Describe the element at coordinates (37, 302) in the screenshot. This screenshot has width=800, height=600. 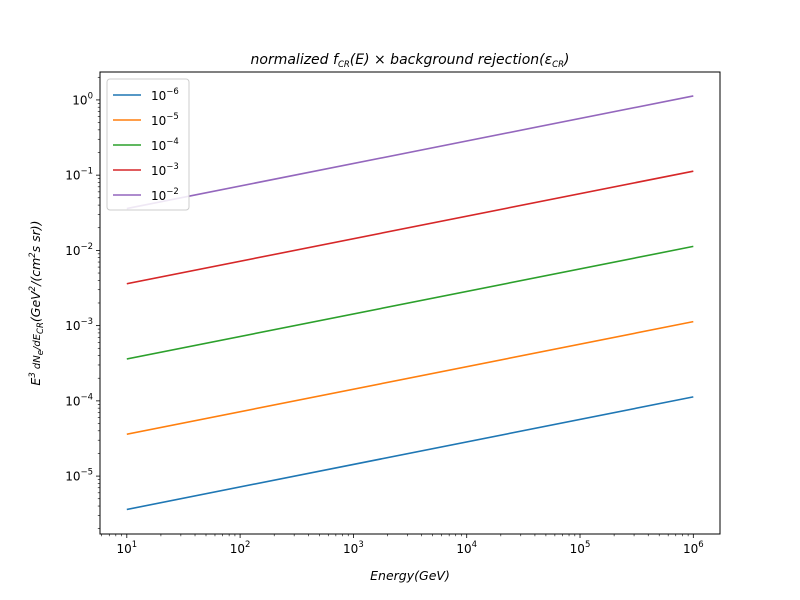
I see `y-axis-label: E3 dNe/dECR(GeV2/(cm2s sr))` at that location.